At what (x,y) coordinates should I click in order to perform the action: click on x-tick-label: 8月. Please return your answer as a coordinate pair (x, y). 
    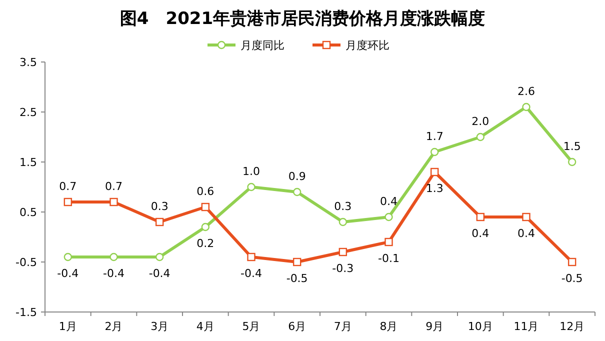
    Looking at the image, I should click on (389, 326).